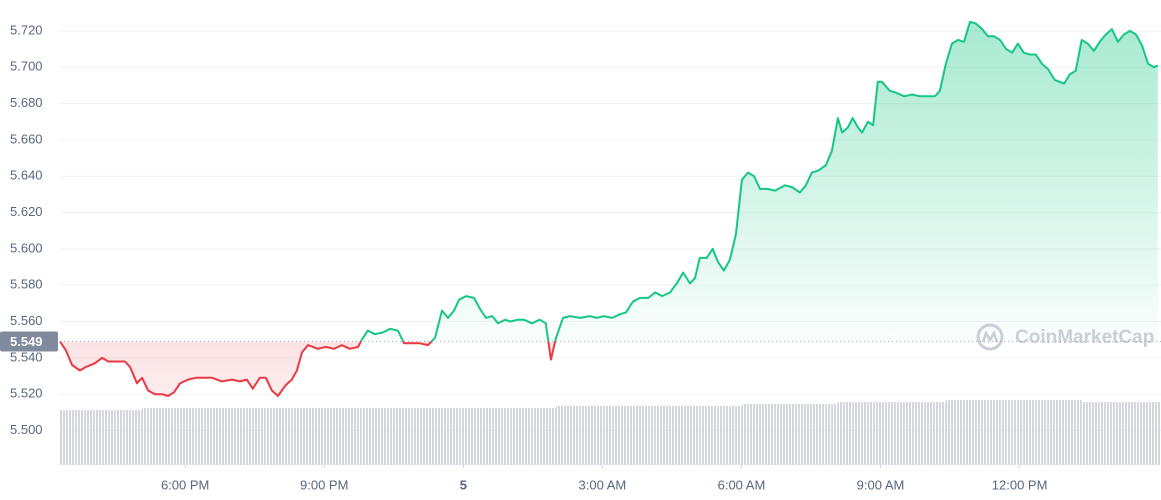 The image size is (1161, 500). I want to click on watermark: CoinMarketCap, so click(1084, 337).